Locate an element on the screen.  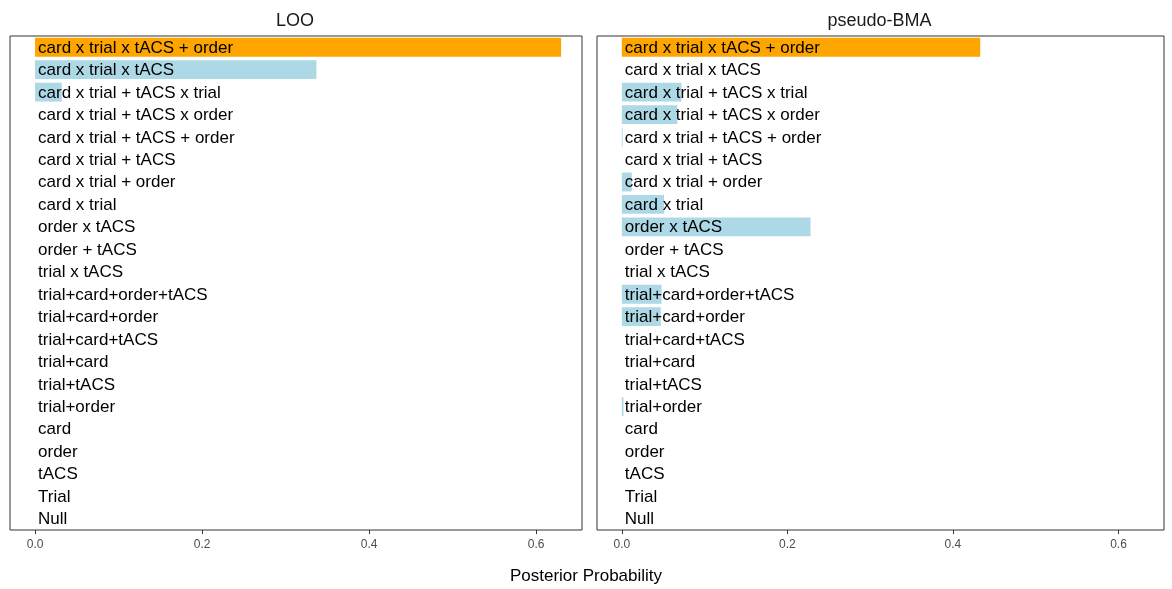
chart-title: LOO is located at coordinates (295, 20).